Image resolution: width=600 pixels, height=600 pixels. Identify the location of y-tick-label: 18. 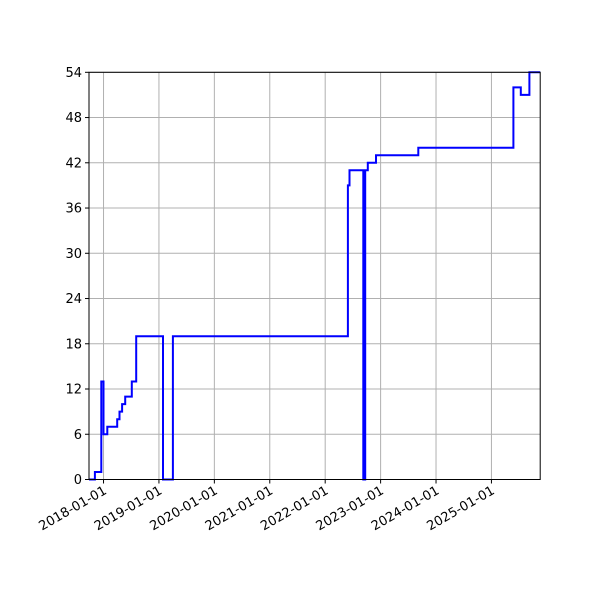
(73, 344).